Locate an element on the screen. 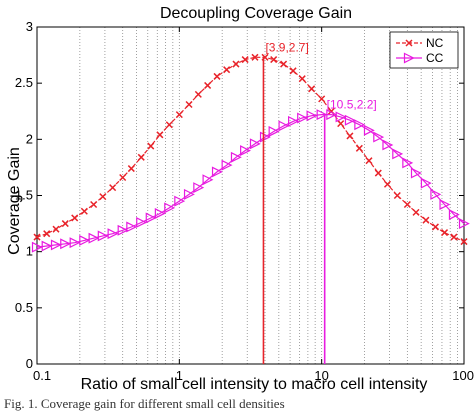  legend-box is located at coordinates (424, 50).